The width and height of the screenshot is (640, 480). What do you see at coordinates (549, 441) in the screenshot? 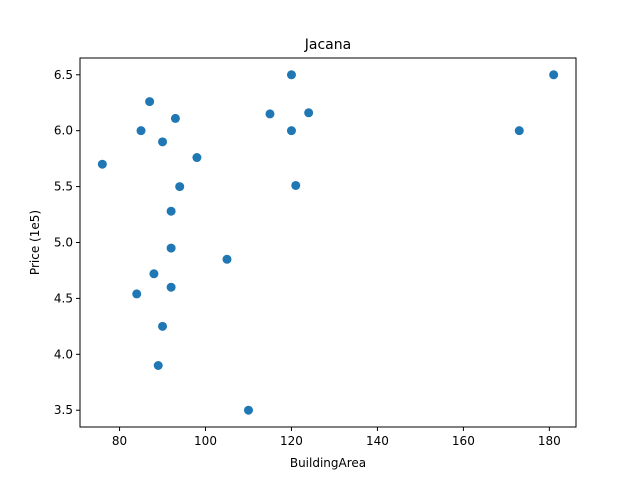
I see `x-tick-label: 180` at bounding box center [549, 441].